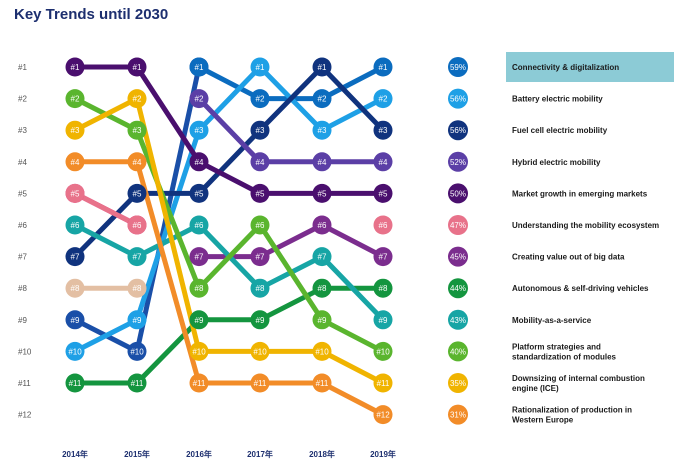  Describe the element at coordinates (25, 415) in the screenshot. I see `rank-tick-label: #12` at that location.